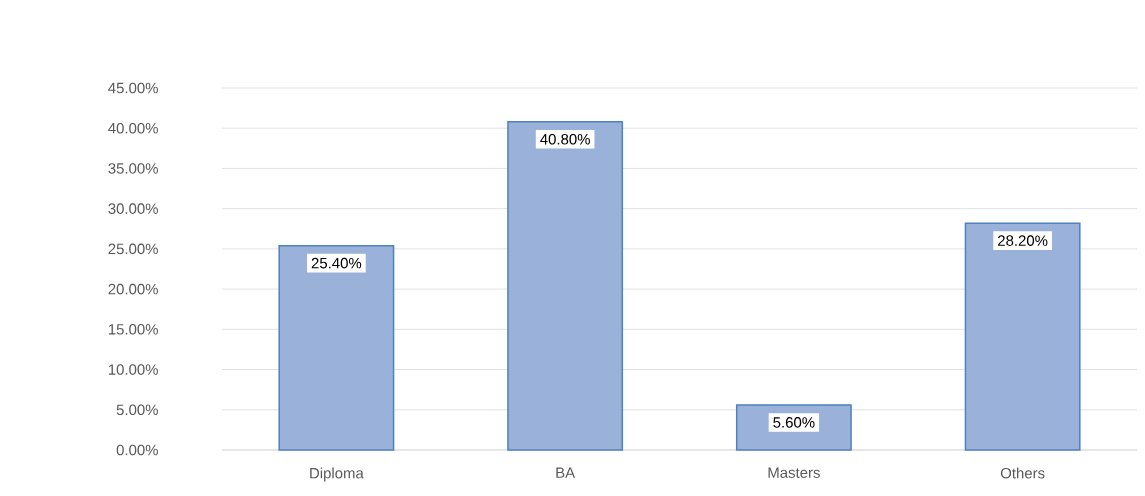  What do you see at coordinates (1023, 240) in the screenshot?
I see `data-label: 28.20%` at bounding box center [1023, 240].